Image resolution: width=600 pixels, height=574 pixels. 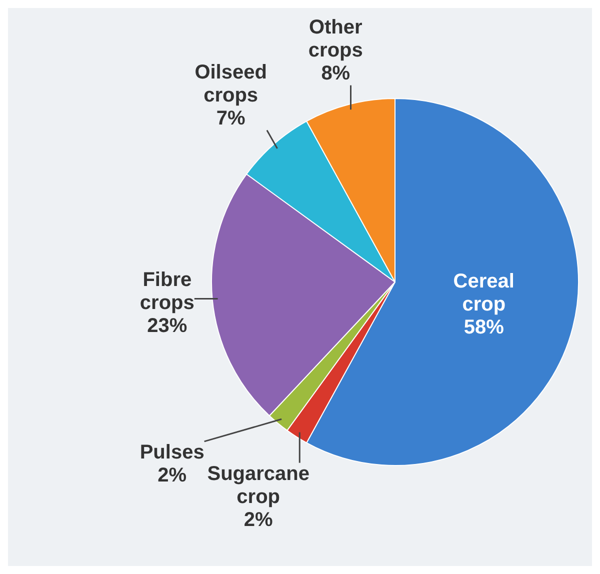 I want to click on slice-label: Pulses, so click(x=172, y=452).